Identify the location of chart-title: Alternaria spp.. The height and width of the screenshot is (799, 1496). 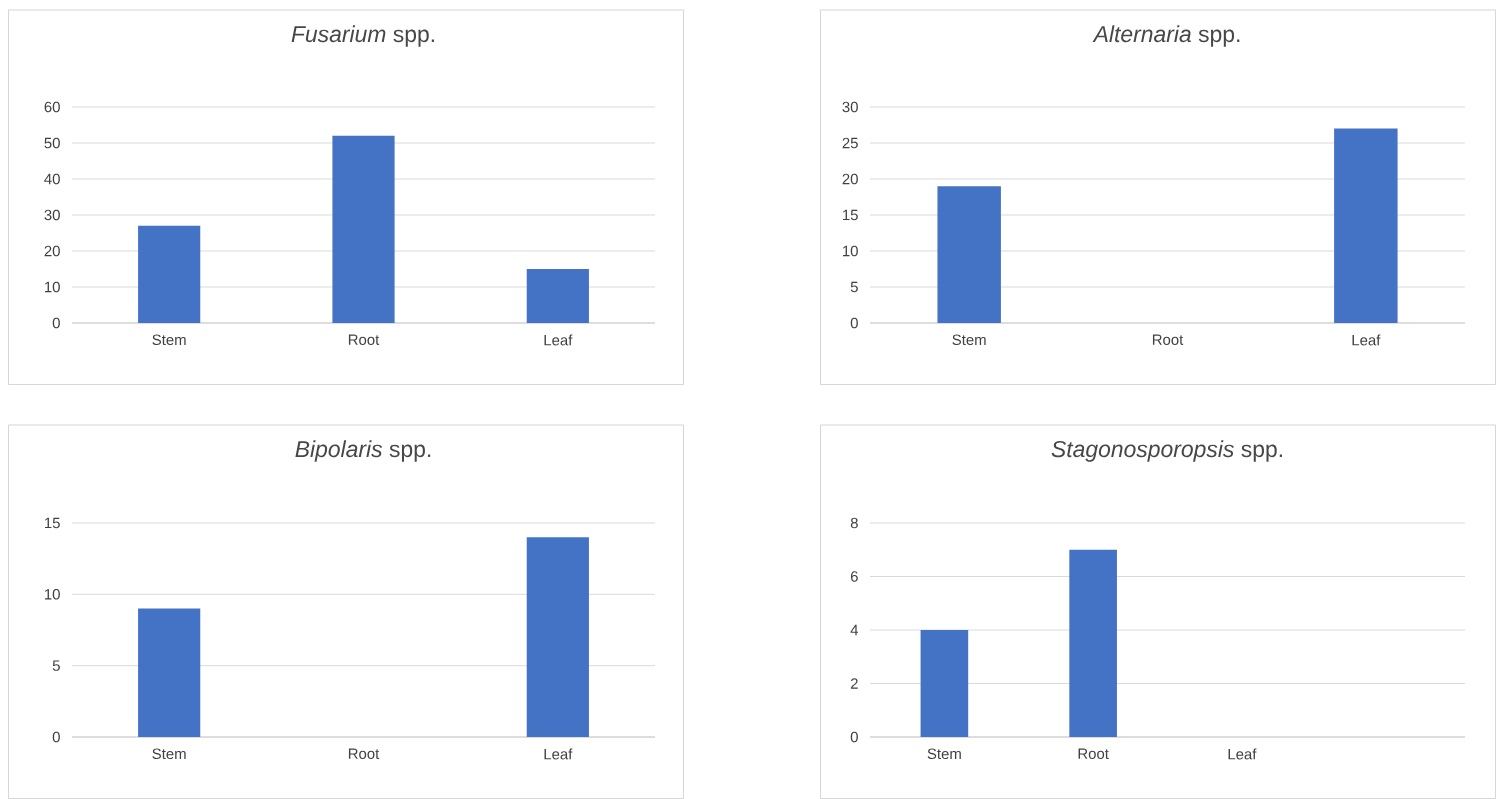
(1166, 36).